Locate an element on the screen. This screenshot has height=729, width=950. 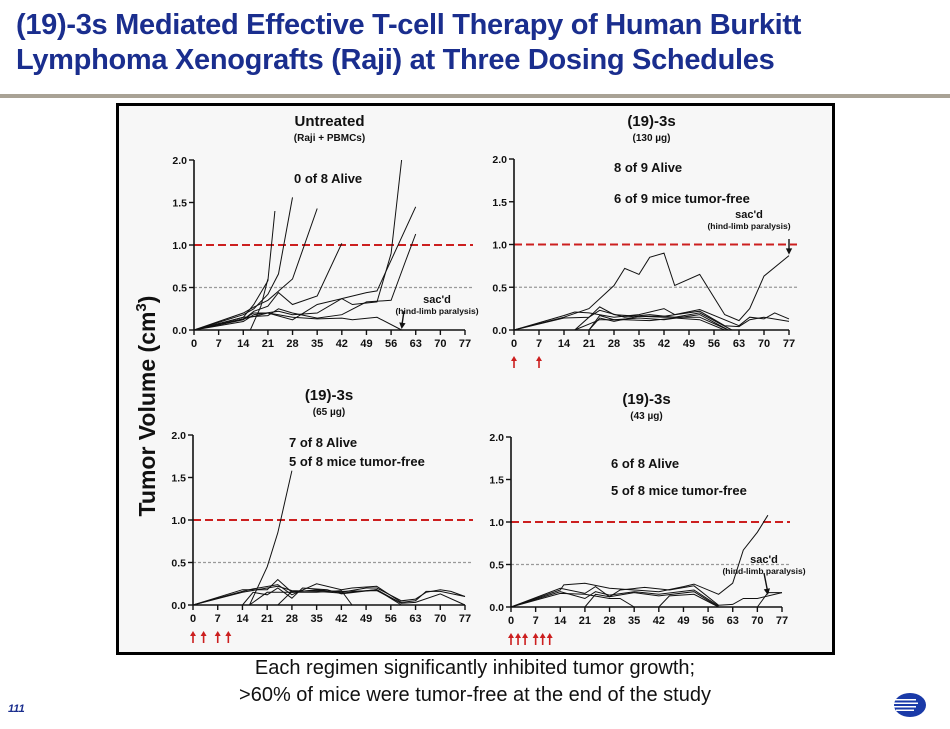
panel-title: (19)-3s is located at coordinates (329, 395).